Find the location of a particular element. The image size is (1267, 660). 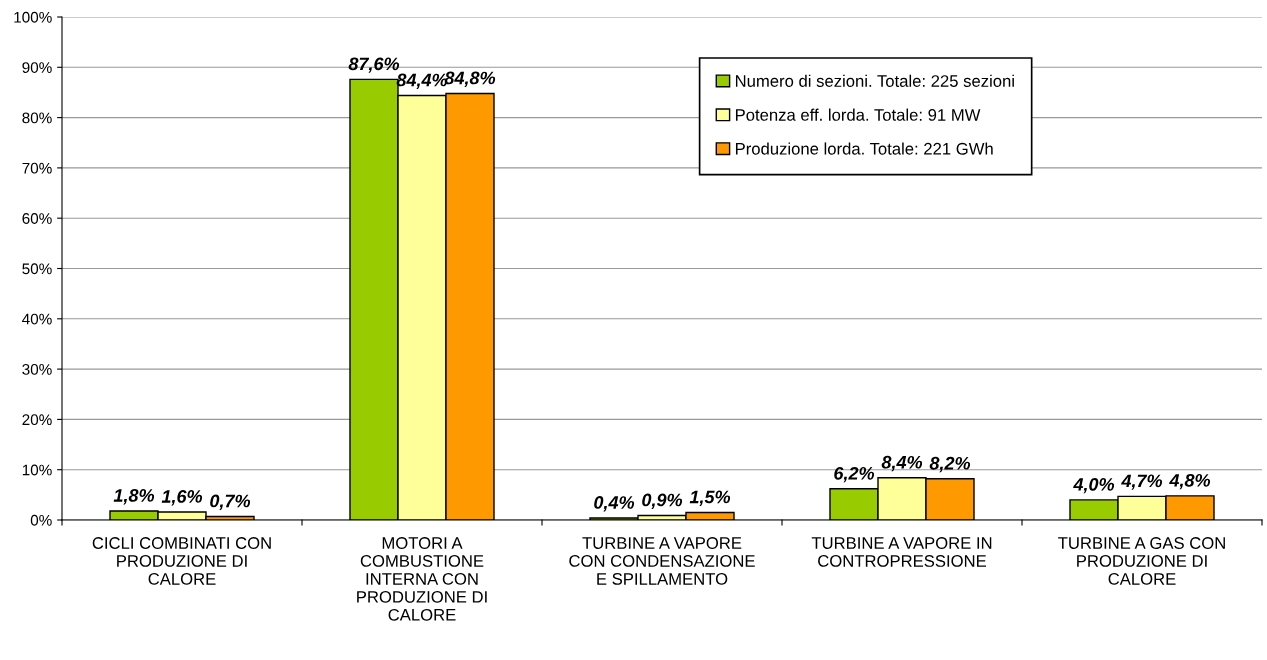

x-tick-label: CICLI COMBINATI CON PRODUZIONE DI CALORE is located at coordinates (181, 561).